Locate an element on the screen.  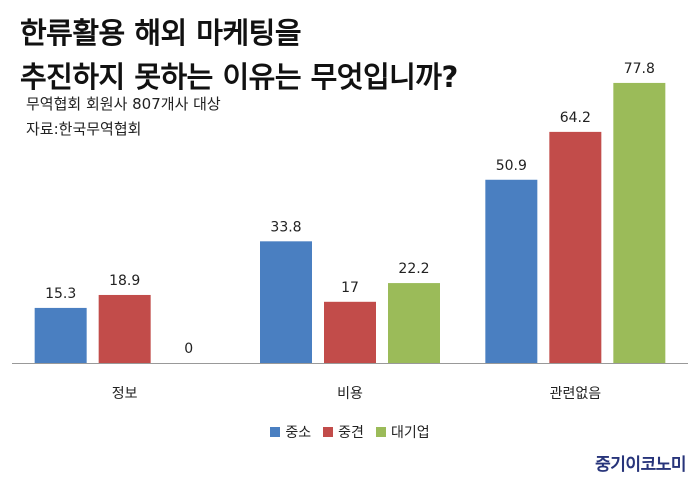
category-label-비용: 비용 is located at coordinates (350, 394).